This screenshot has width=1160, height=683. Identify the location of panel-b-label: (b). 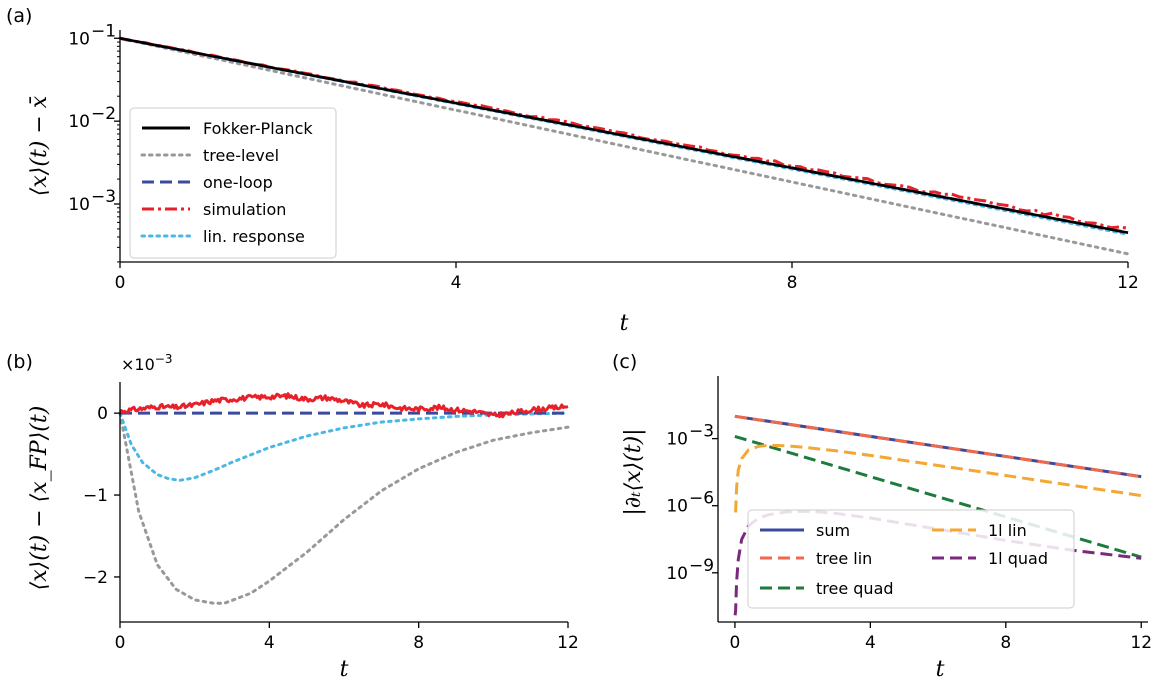
(19, 362).